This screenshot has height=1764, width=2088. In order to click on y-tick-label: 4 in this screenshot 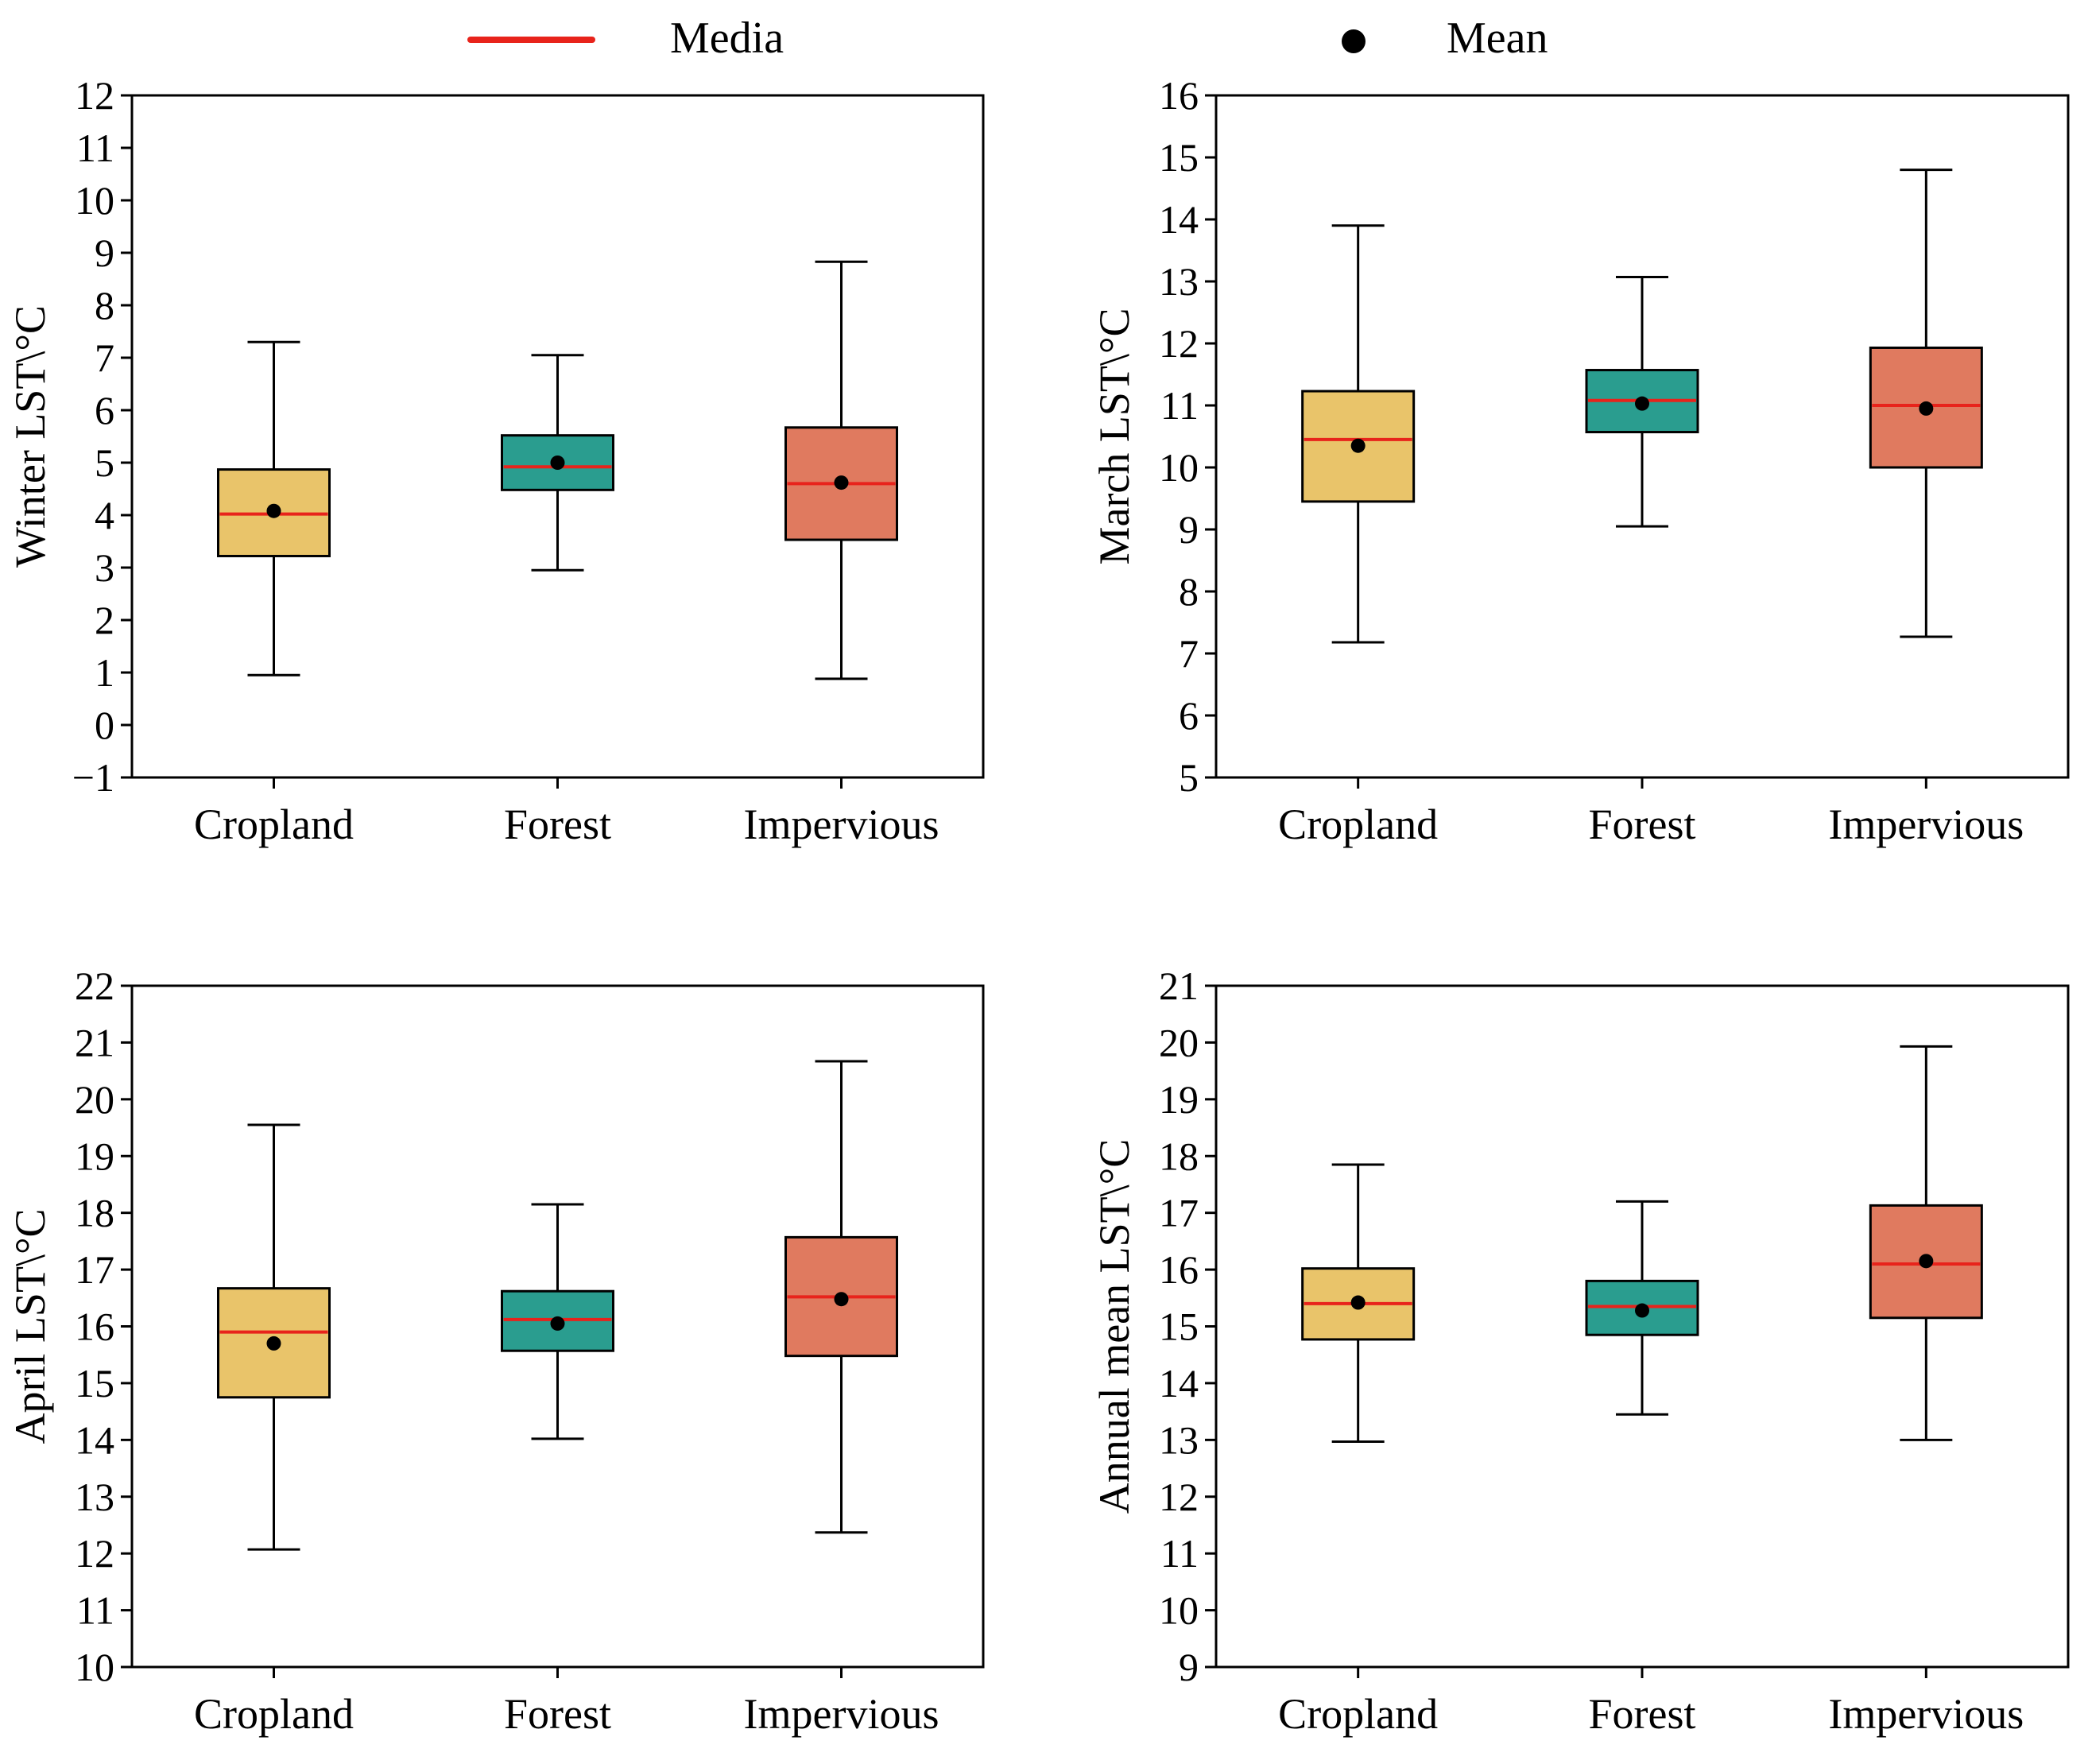, I will do `click(104, 515)`.